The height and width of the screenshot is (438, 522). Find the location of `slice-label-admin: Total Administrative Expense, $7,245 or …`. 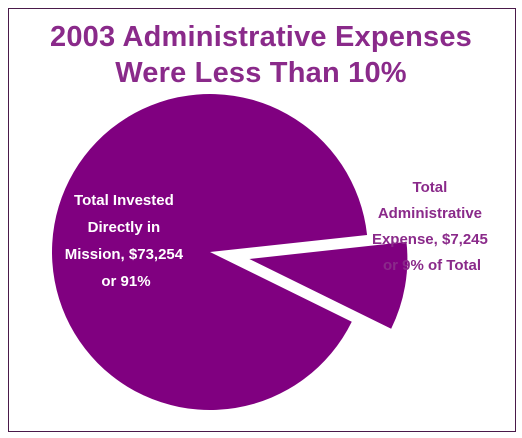

slice-label-admin: Total Administrative Expense, $7,245 or … is located at coordinates (432, 226).